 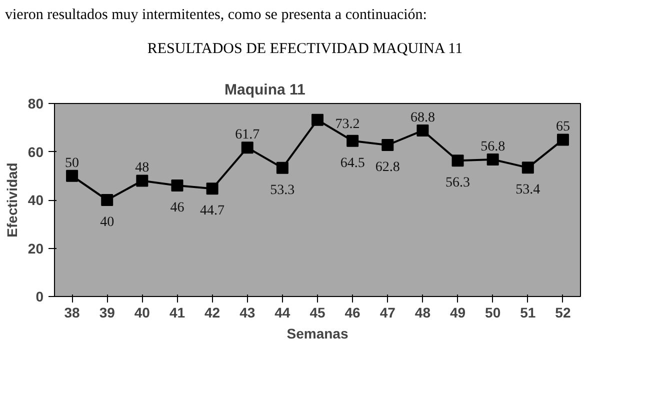 What do you see at coordinates (265, 90) in the screenshot?
I see `chart-title: Maquina 11` at bounding box center [265, 90].